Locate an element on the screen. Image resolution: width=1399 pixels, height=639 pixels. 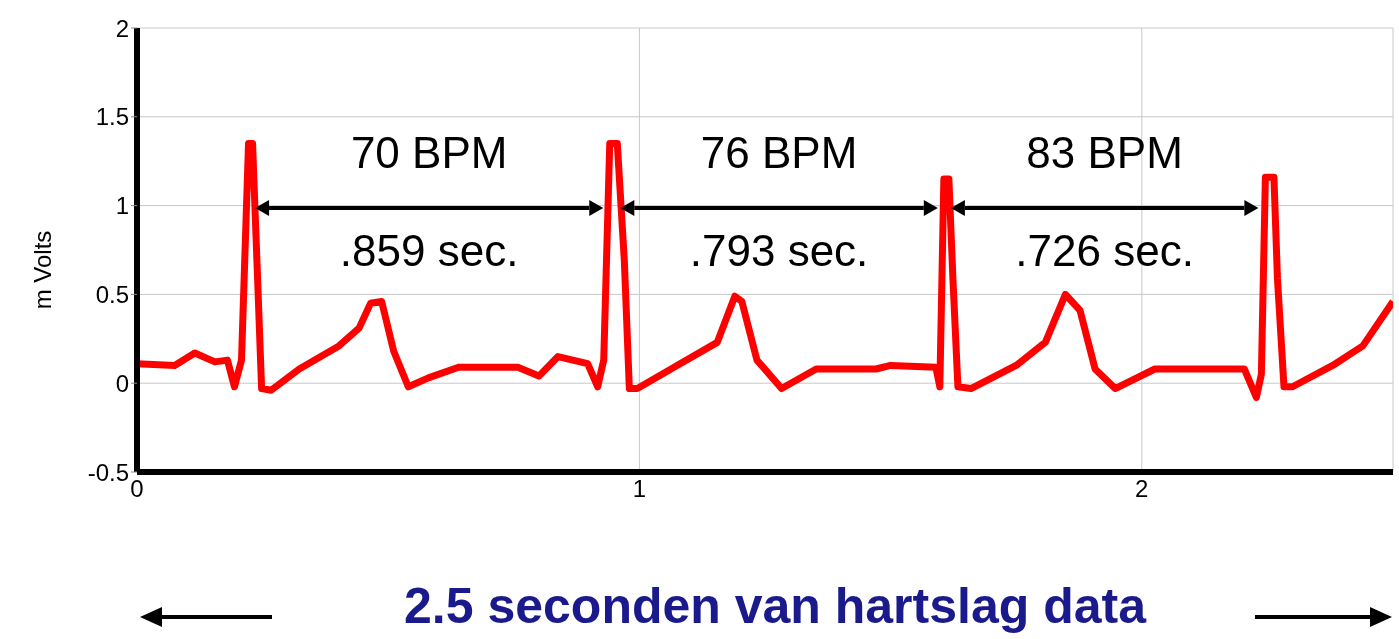
y-tick-label: 2 is located at coordinates (122, 28).